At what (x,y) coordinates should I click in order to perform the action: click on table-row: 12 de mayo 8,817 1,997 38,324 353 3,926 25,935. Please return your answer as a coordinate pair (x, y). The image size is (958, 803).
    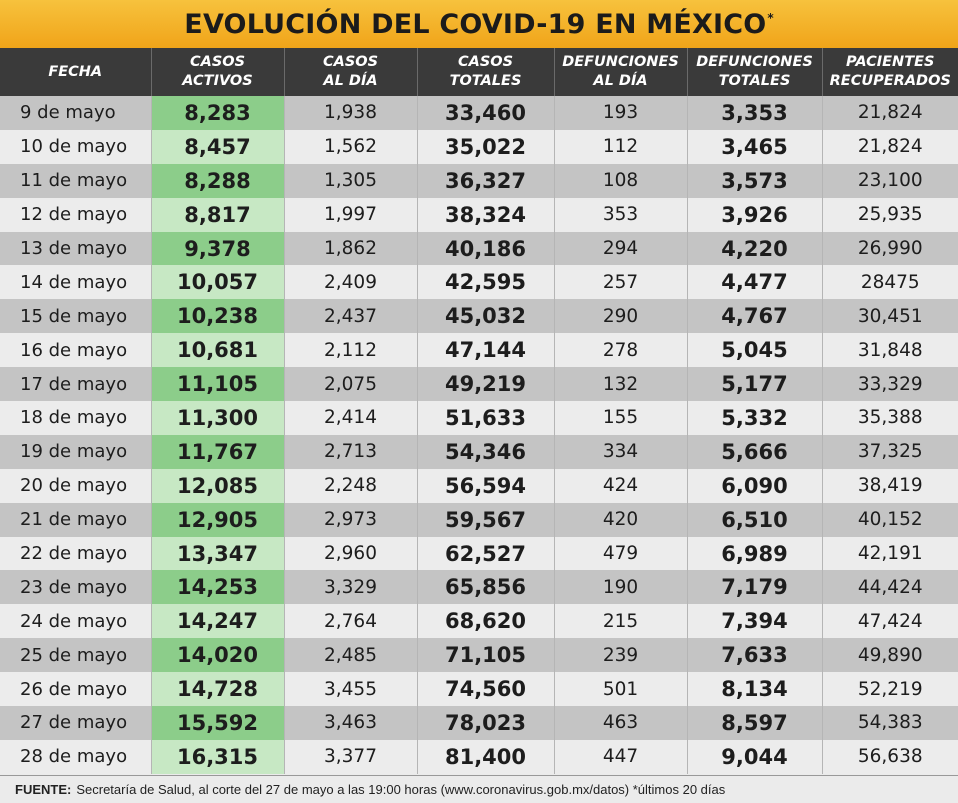
    Looking at the image, I should click on (479, 214).